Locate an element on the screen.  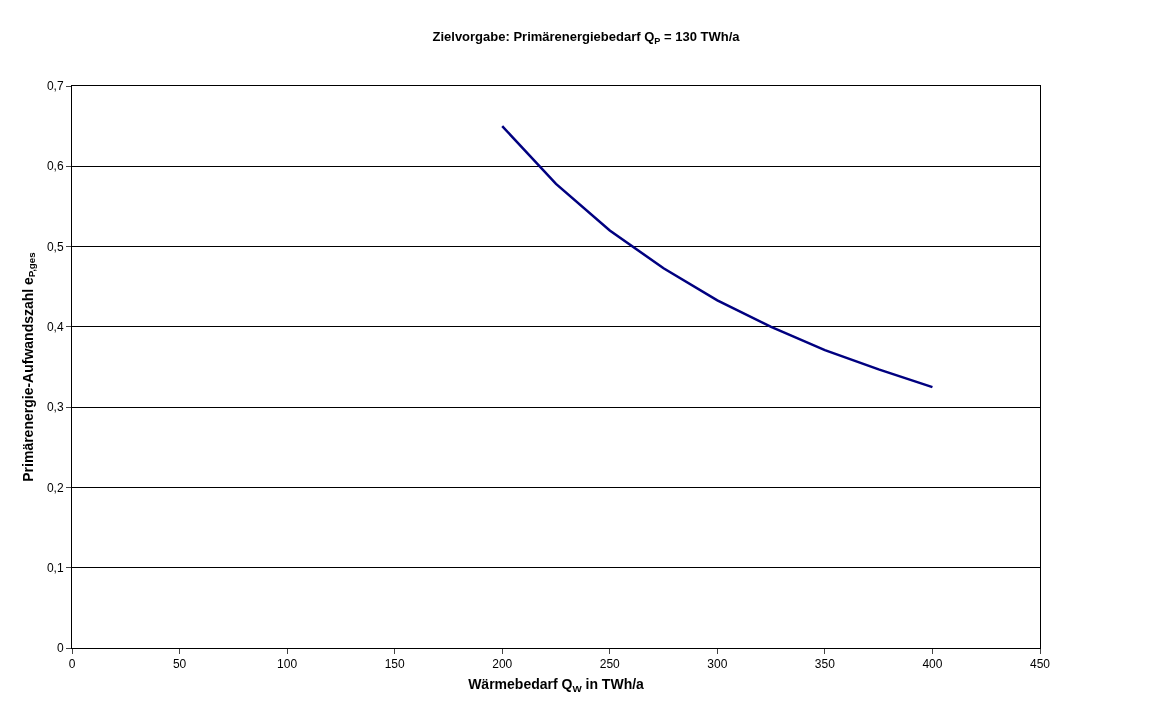
line-series is located at coordinates (717, 256).